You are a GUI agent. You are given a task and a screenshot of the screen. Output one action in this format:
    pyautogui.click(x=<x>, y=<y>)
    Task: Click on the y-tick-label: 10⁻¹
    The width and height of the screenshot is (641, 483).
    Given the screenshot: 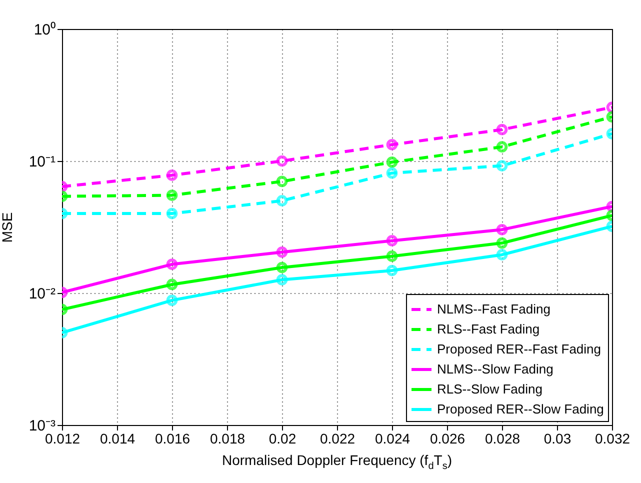 What is the action you would take?
    pyautogui.click(x=42, y=162)
    